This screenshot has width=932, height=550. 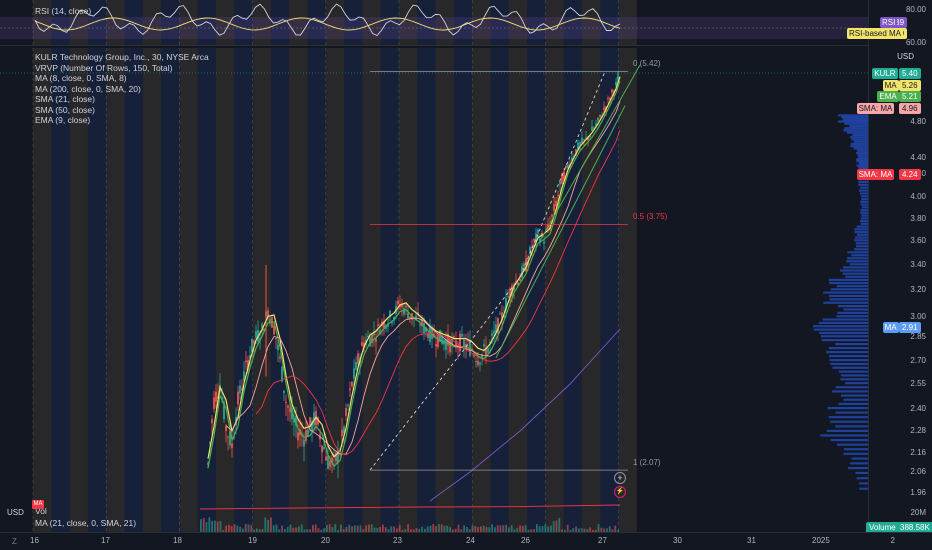 What do you see at coordinates (918, 492) in the screenshot?
I see `price-tick: 1.96` at bounding box center [918, 492].